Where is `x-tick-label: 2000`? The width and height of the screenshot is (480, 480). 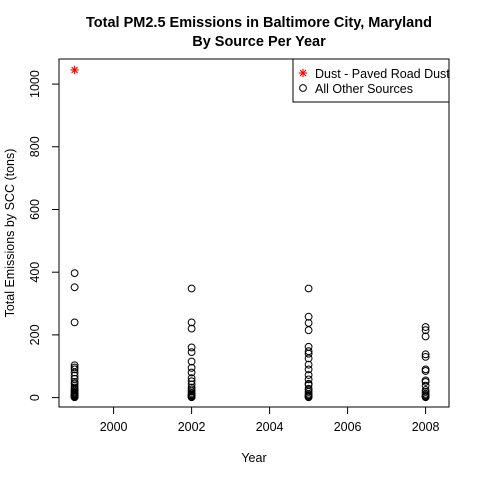 x-tick-label: 2000 is located at coordinates (114, 427).